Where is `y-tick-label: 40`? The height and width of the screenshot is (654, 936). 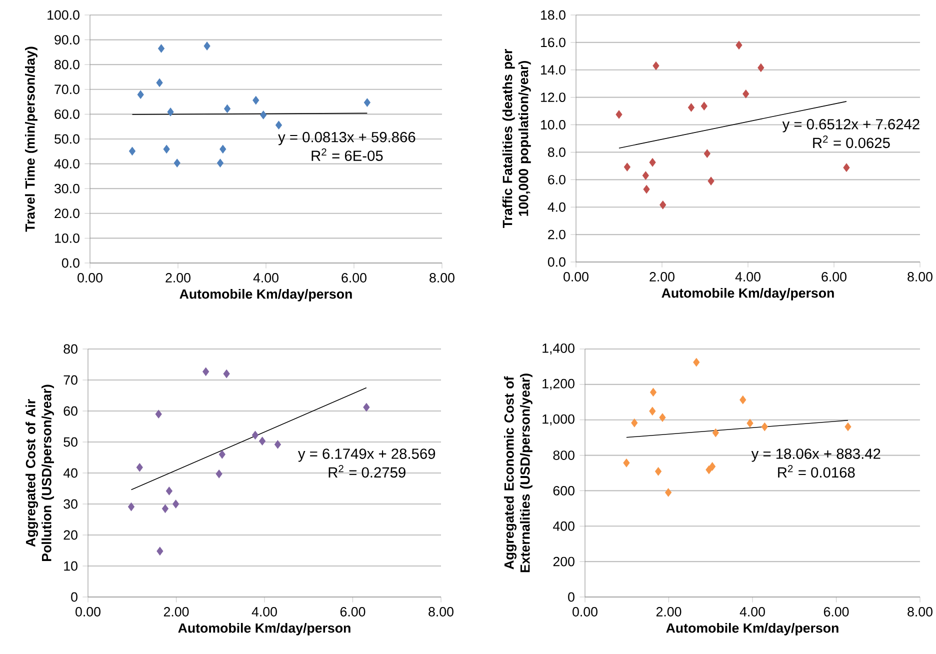 y-tick-label: 40 is located at coordinates (70, 473).